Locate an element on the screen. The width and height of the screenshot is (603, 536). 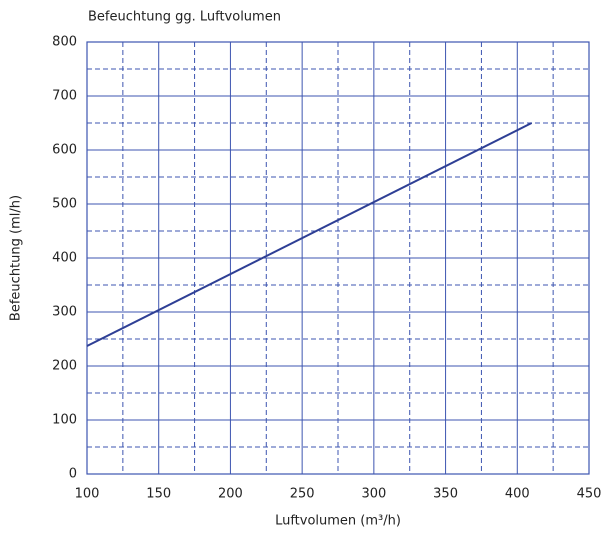
chart-title: Befeuchtung gg. Luftvolumen is located at coordinates (184, 17).